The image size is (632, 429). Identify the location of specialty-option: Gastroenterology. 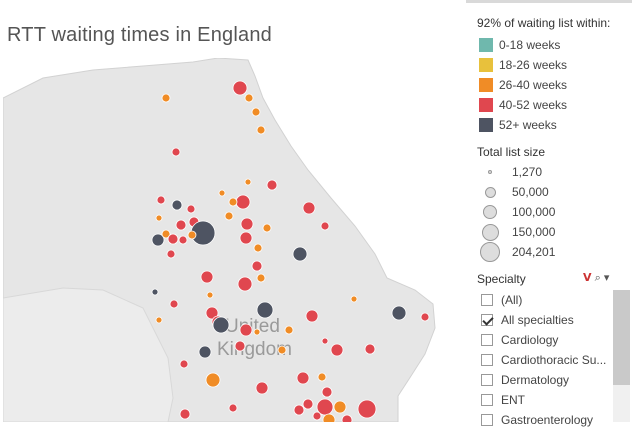
(537, 420).